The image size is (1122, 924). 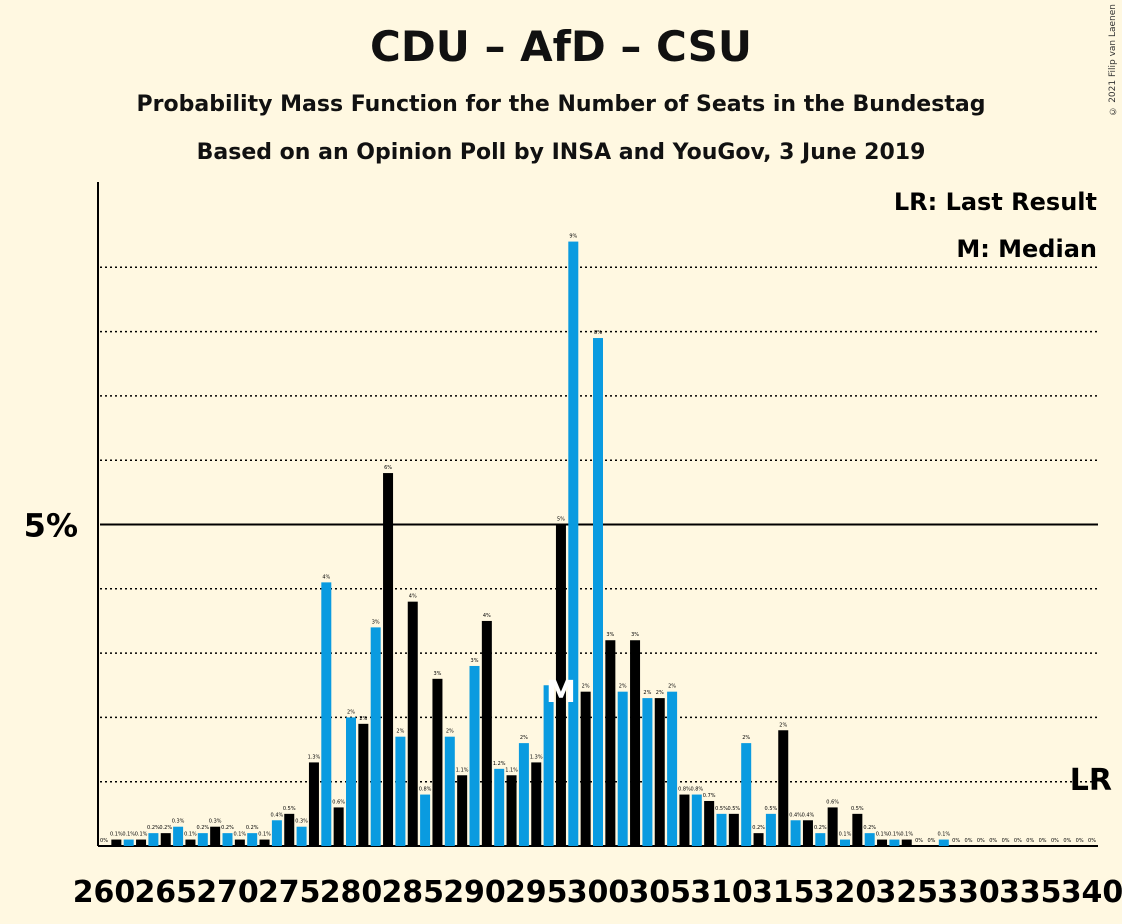 What do you see at coordinates (721, 892) in the screenshot?
I see `x-tick-label: 310` at bounding box center [721, 892].